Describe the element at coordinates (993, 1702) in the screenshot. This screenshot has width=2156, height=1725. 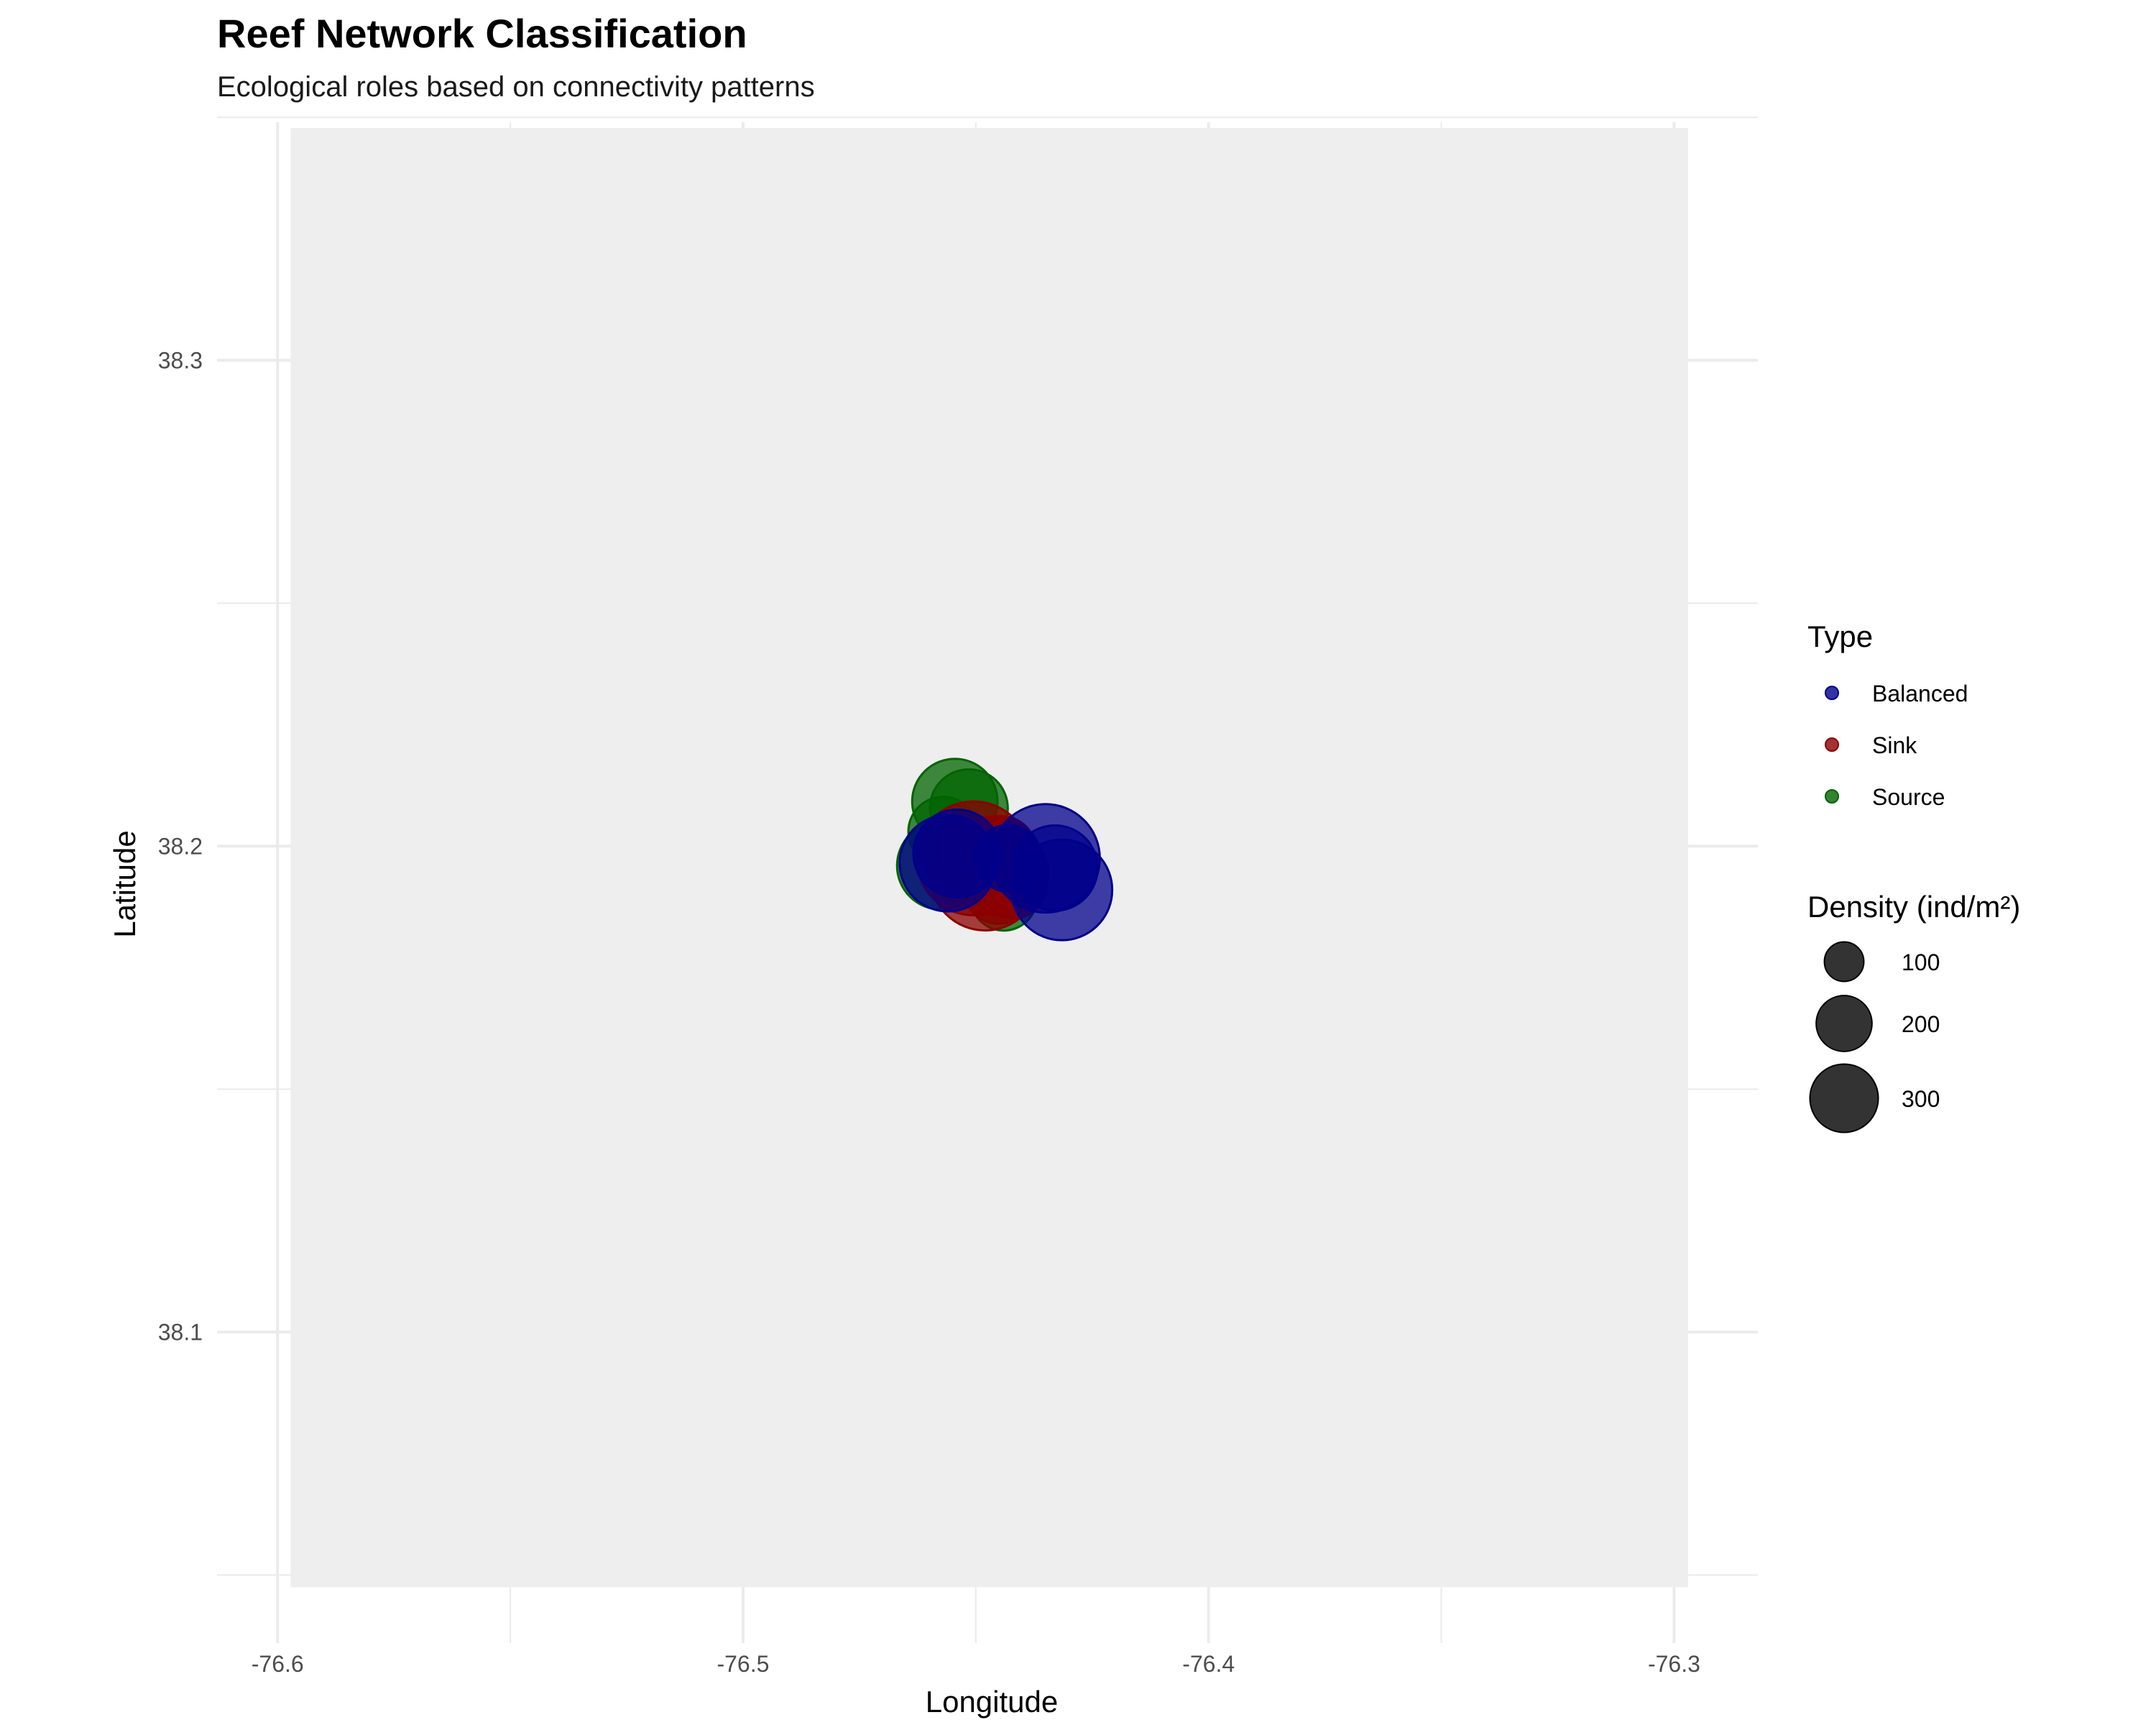
I see `x-axis-title: Longitude` at that location.